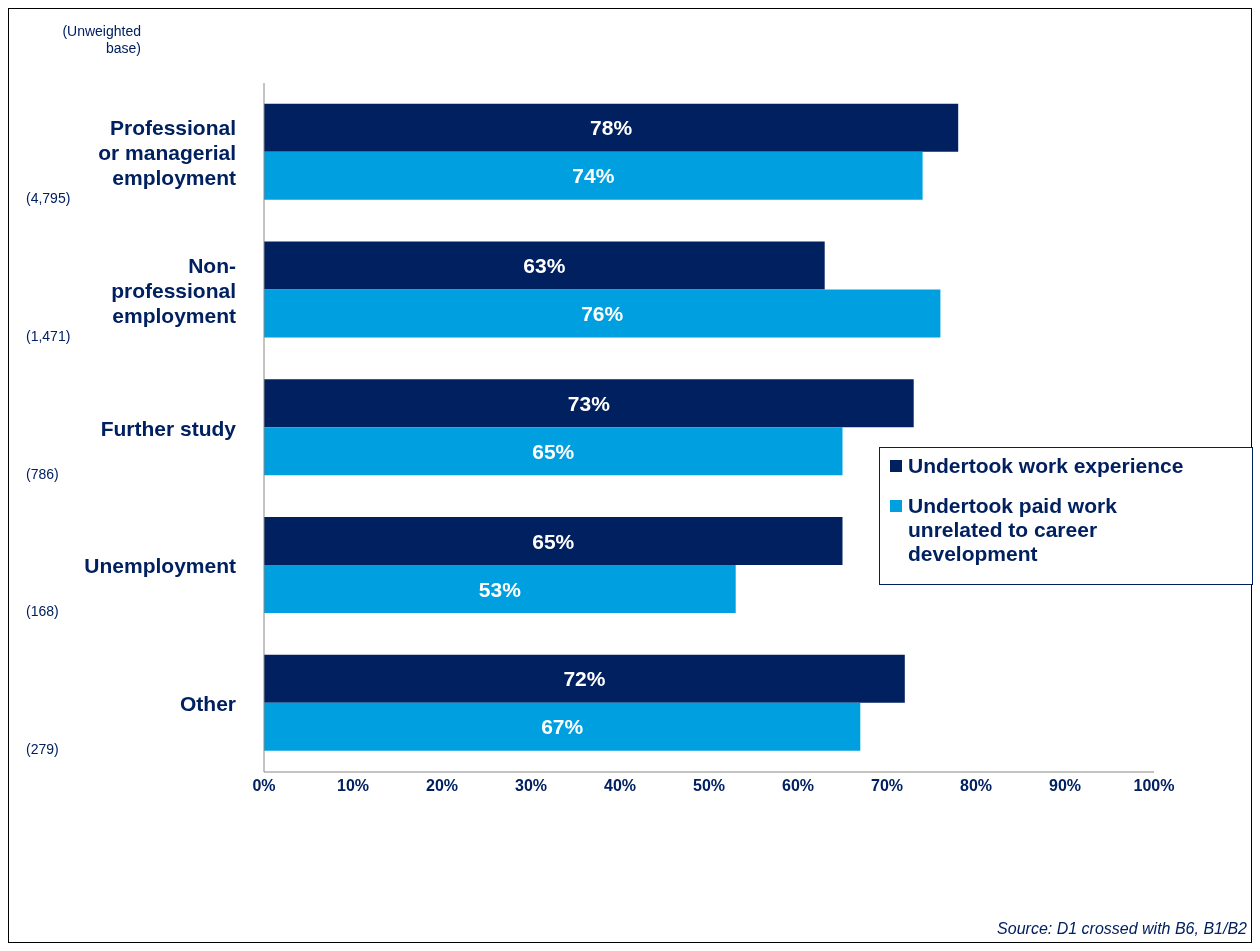 This screenshot has width=1260, height=951. Describe the element at coordinates (42, 749) in the screenshot. I see `text: (279)` at that location.